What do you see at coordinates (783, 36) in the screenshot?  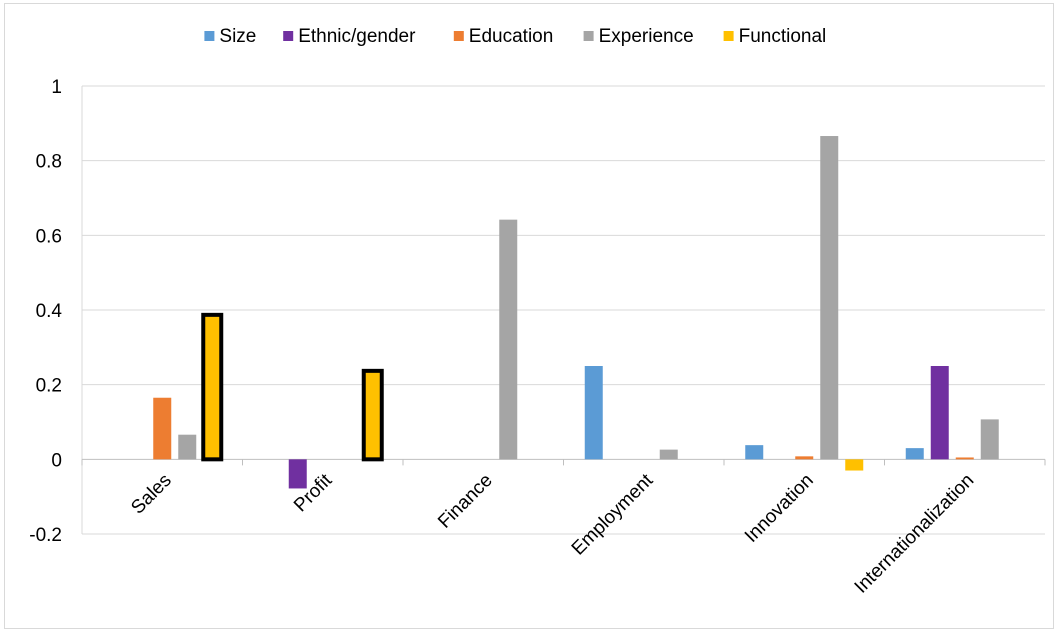 I see `legend-label-functional: Functional` at bounding box center [783, 36].